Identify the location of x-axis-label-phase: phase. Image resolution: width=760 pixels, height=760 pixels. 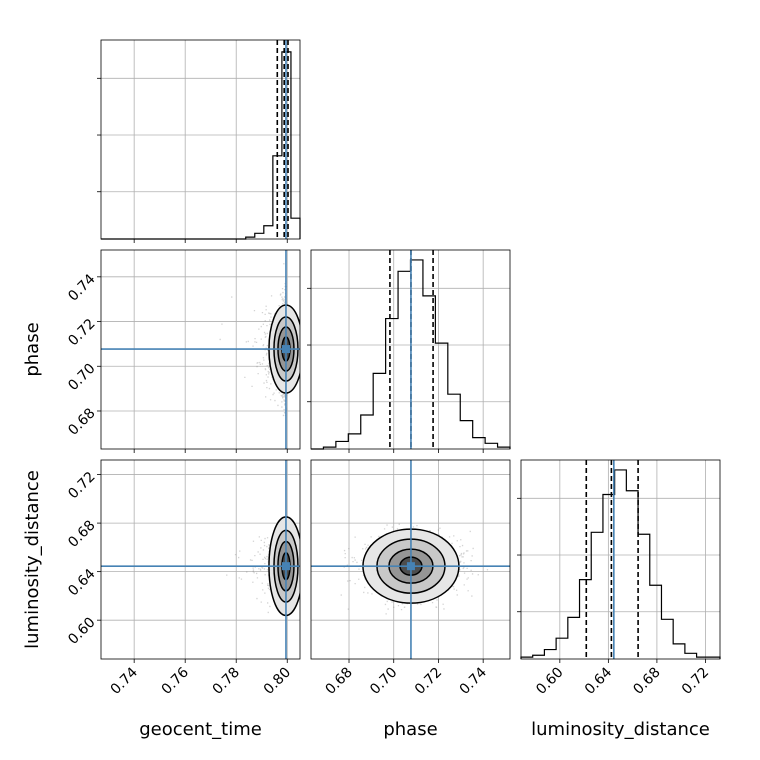
(410, 729).